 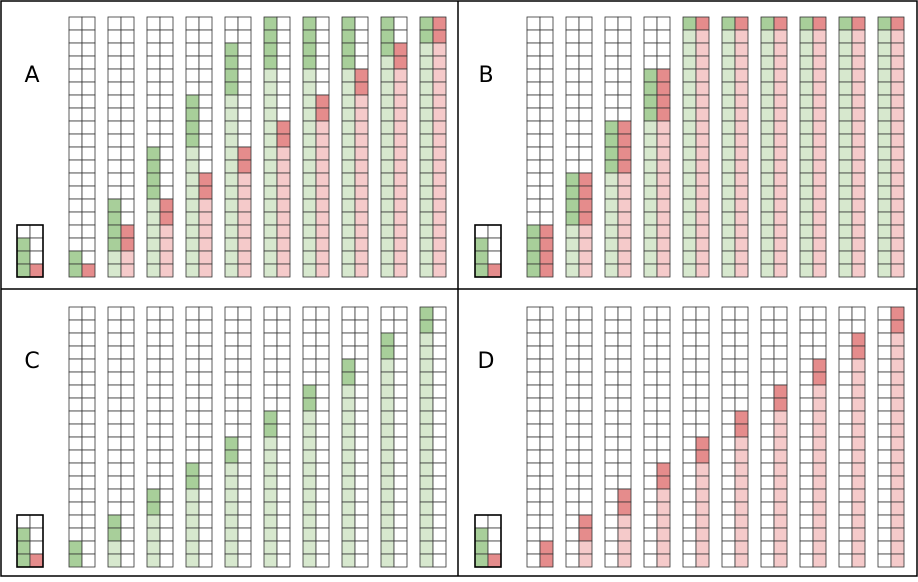 I want to click on legend-red-cell, so click(x=494, y=244).